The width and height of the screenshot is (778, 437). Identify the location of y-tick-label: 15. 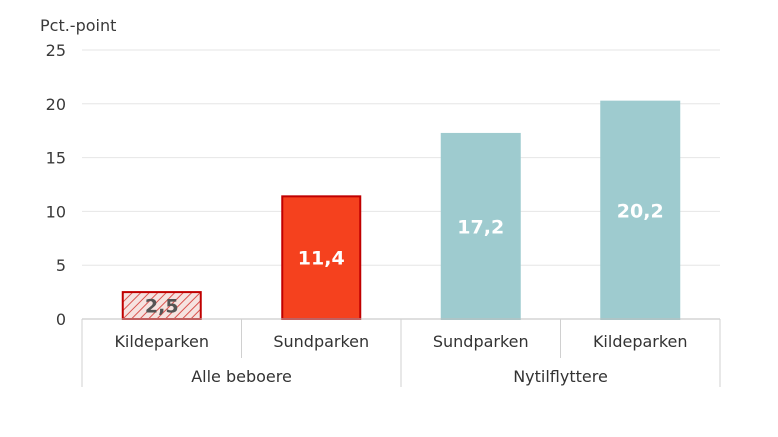
(56, 158).